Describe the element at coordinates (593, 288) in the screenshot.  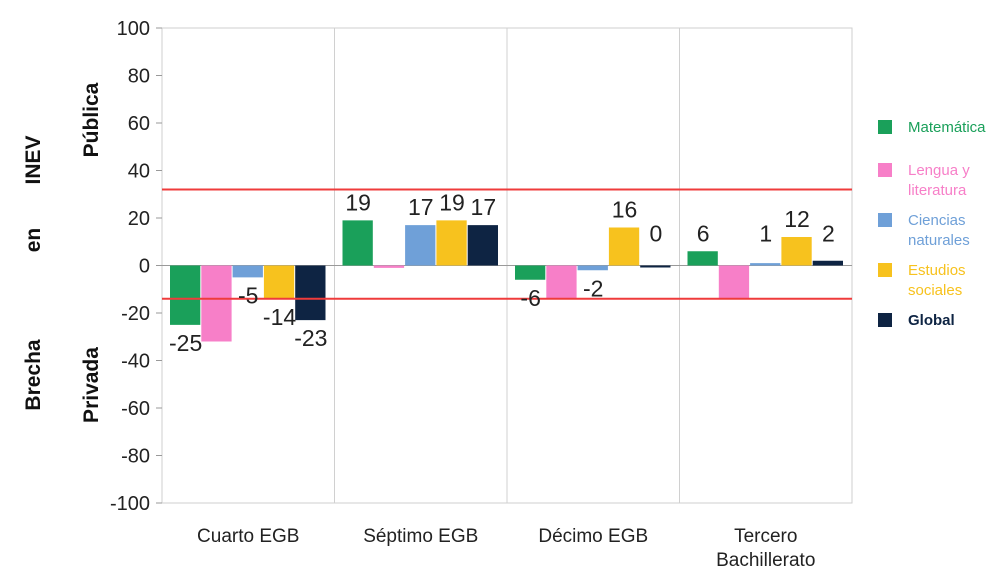
I see `data-label: -2` at that location.